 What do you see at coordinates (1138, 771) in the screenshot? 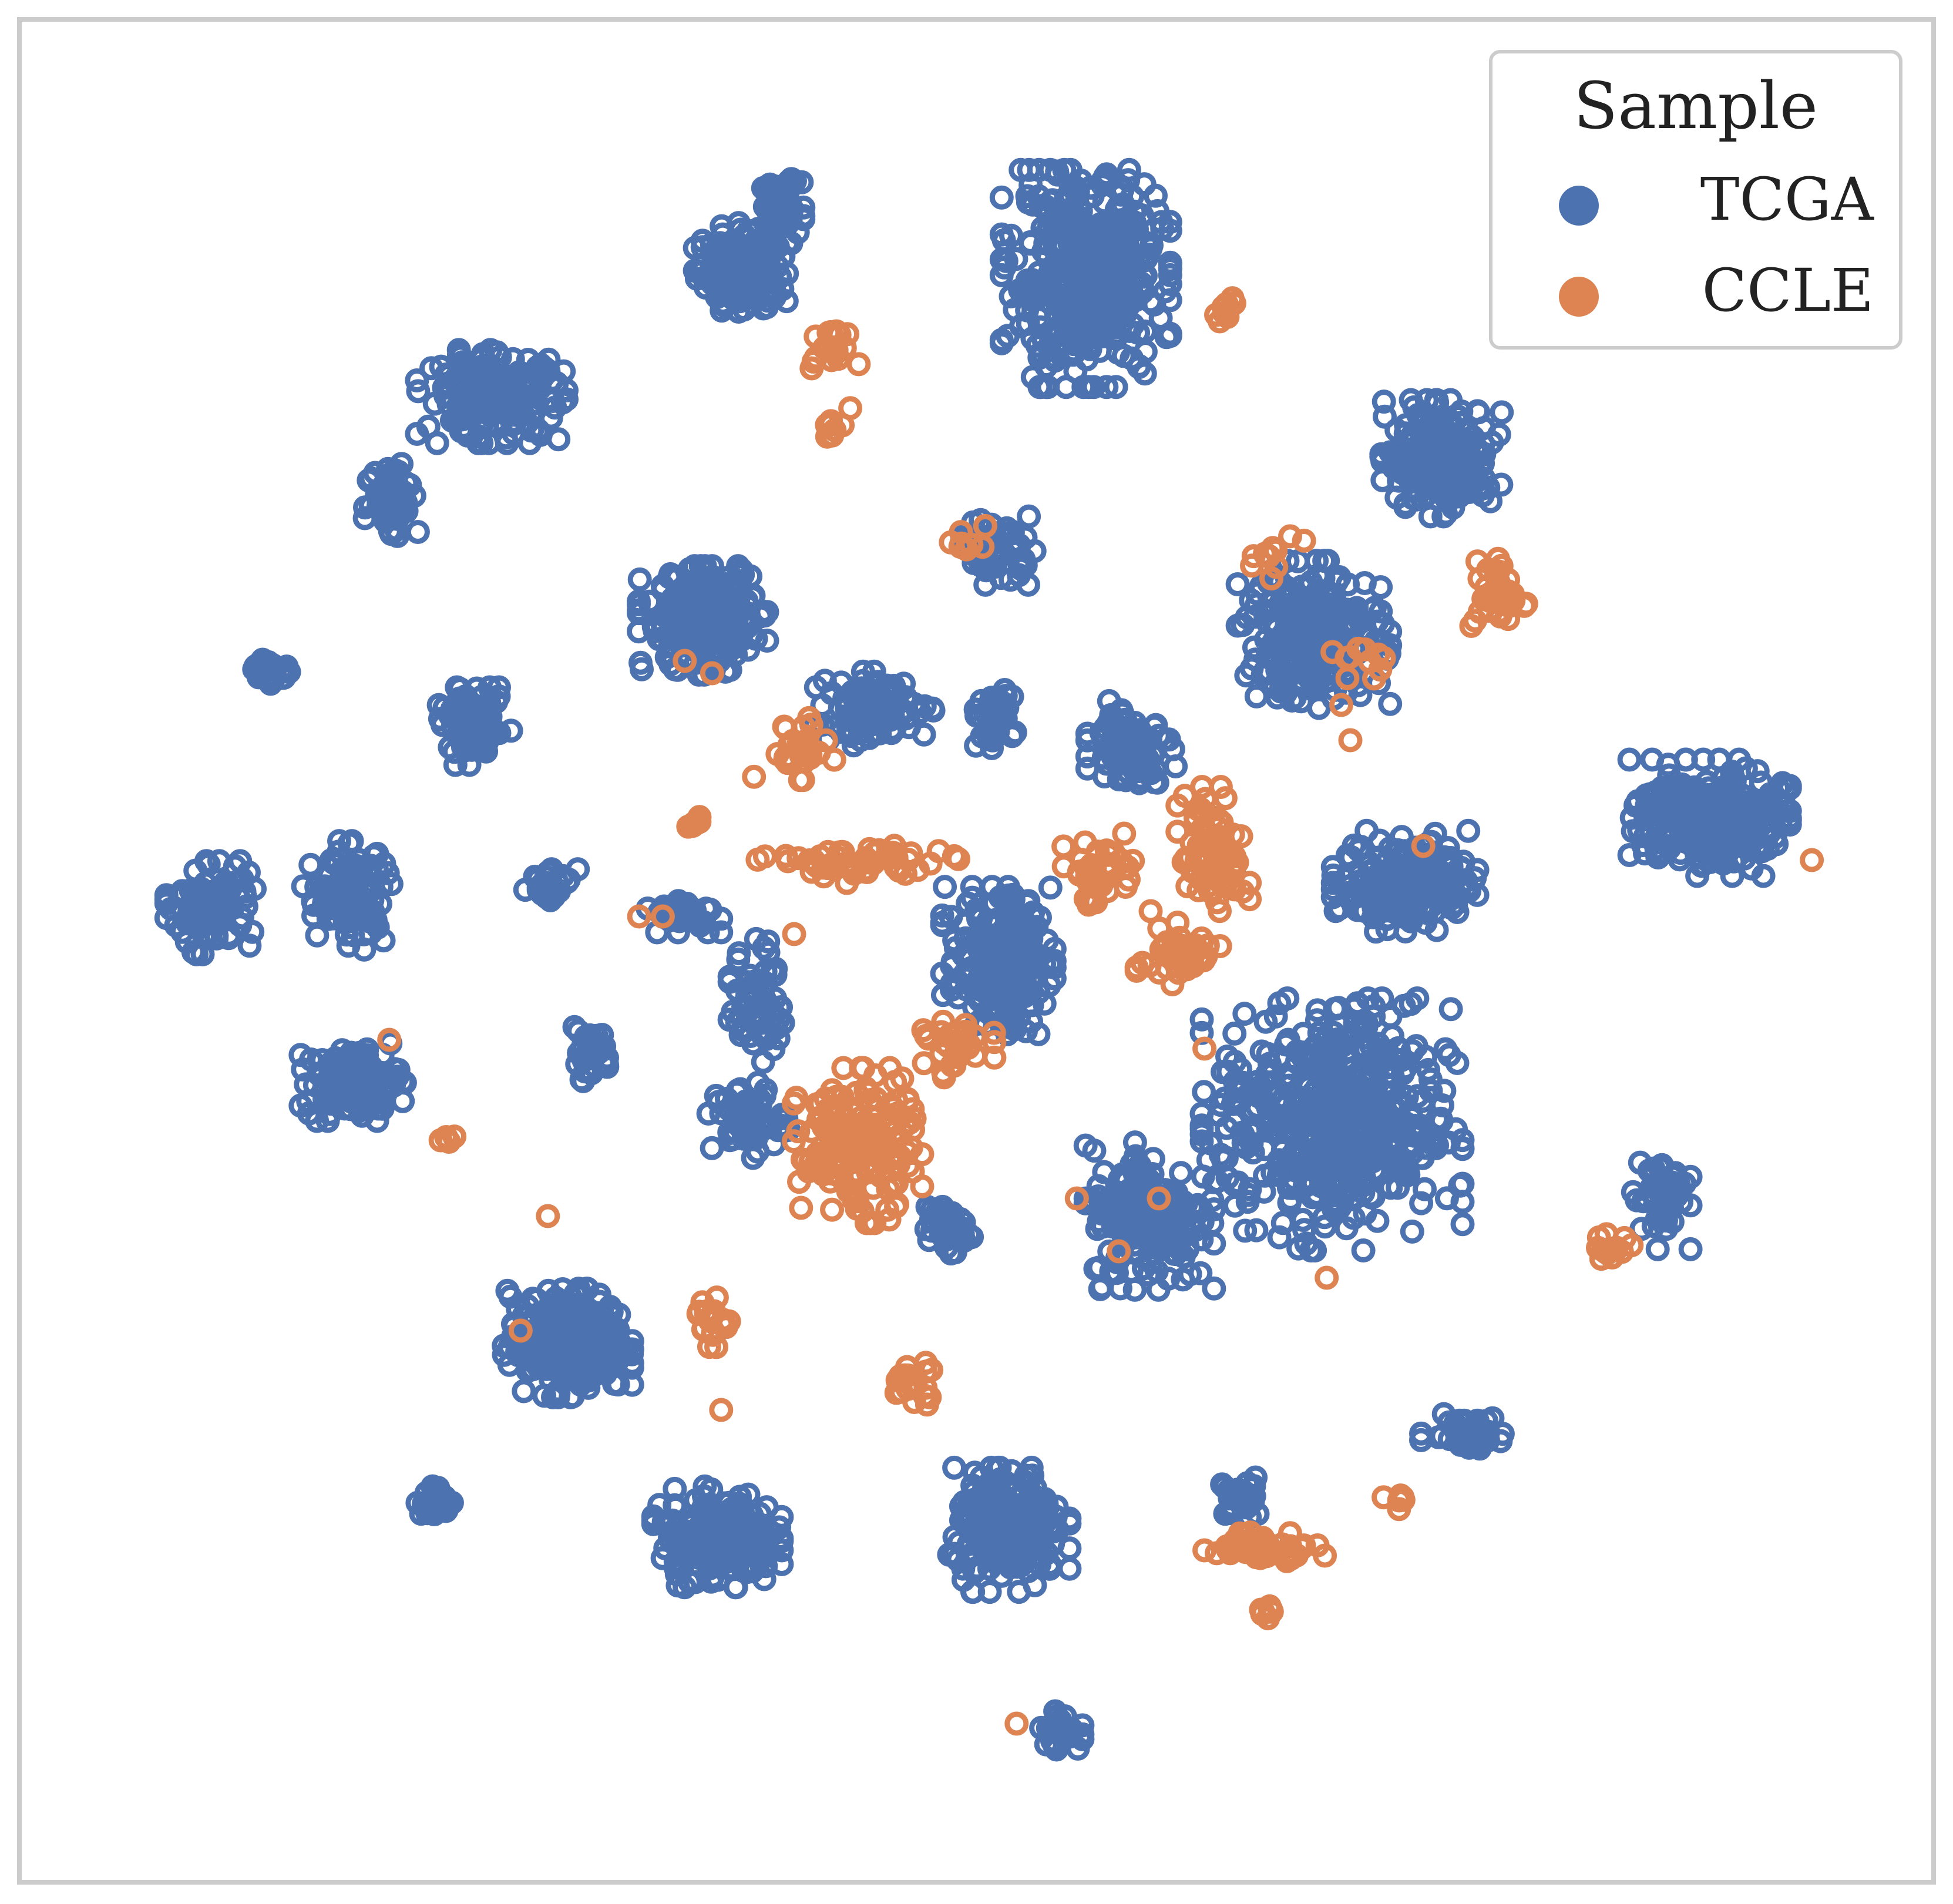
I see `tcga-point-1931` at bounding box center [1138, 771].